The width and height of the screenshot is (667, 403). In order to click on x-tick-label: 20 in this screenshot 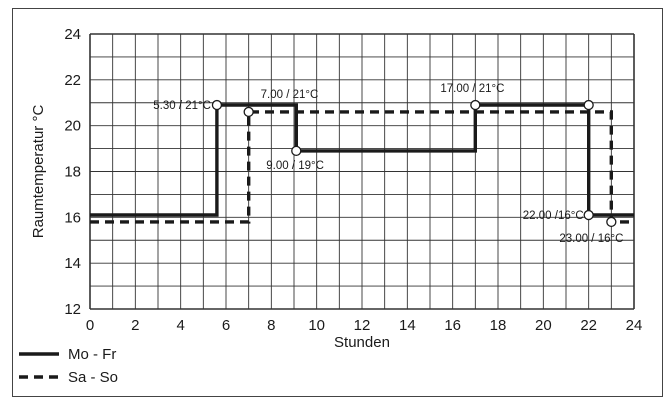, I will do `click(543, 325)`.